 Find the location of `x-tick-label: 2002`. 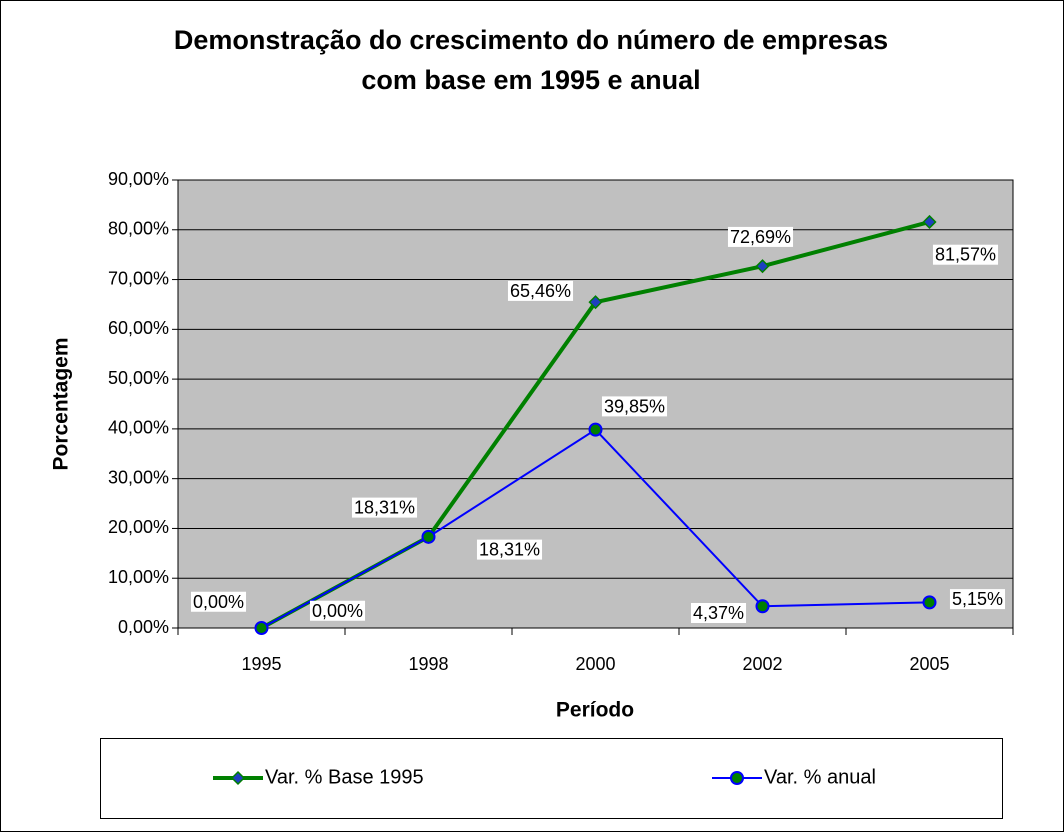

x-tick-label: 2002 is located at coordinates (762, 664).